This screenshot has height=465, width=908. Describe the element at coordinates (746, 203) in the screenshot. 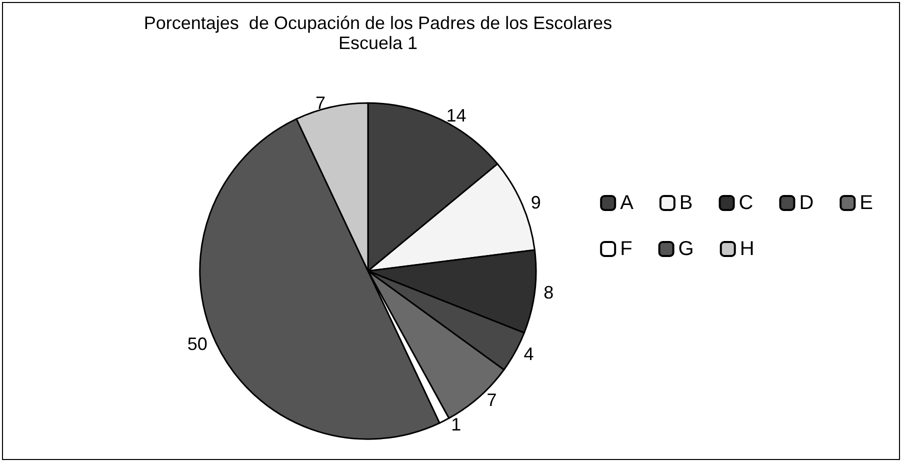

I see `legend-label: C` at that location.